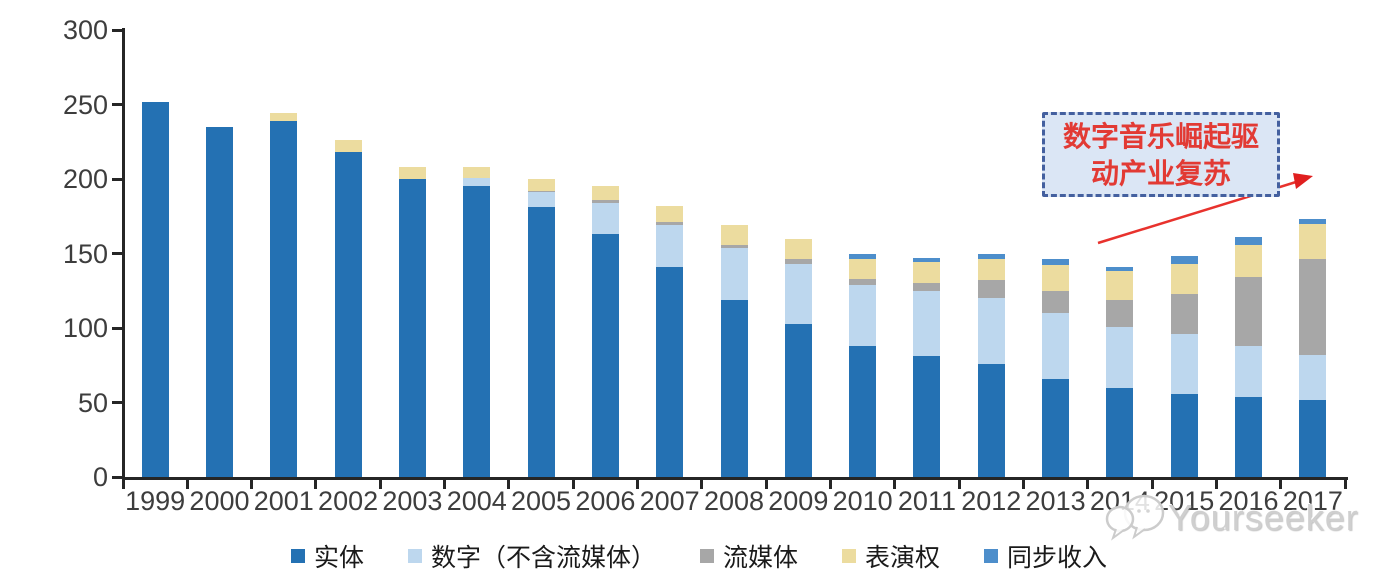 This screenshot has height=582, width=1398. What do you see at coordinates (219, 501) in the screenshot?
I see `x-axis-label-2000: 2000` at bounding box center [219, 501].